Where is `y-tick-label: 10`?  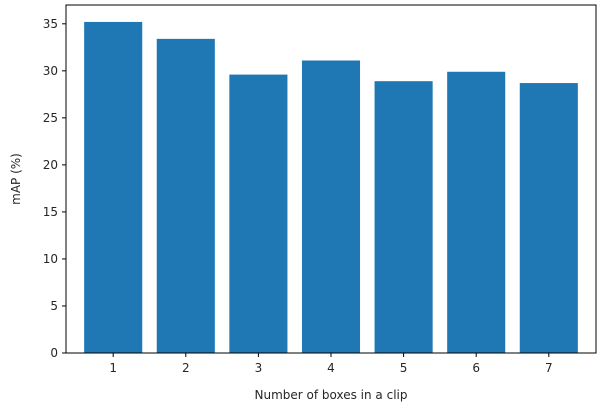
y-tick-label: 10 is located at coordinates (50, 259).